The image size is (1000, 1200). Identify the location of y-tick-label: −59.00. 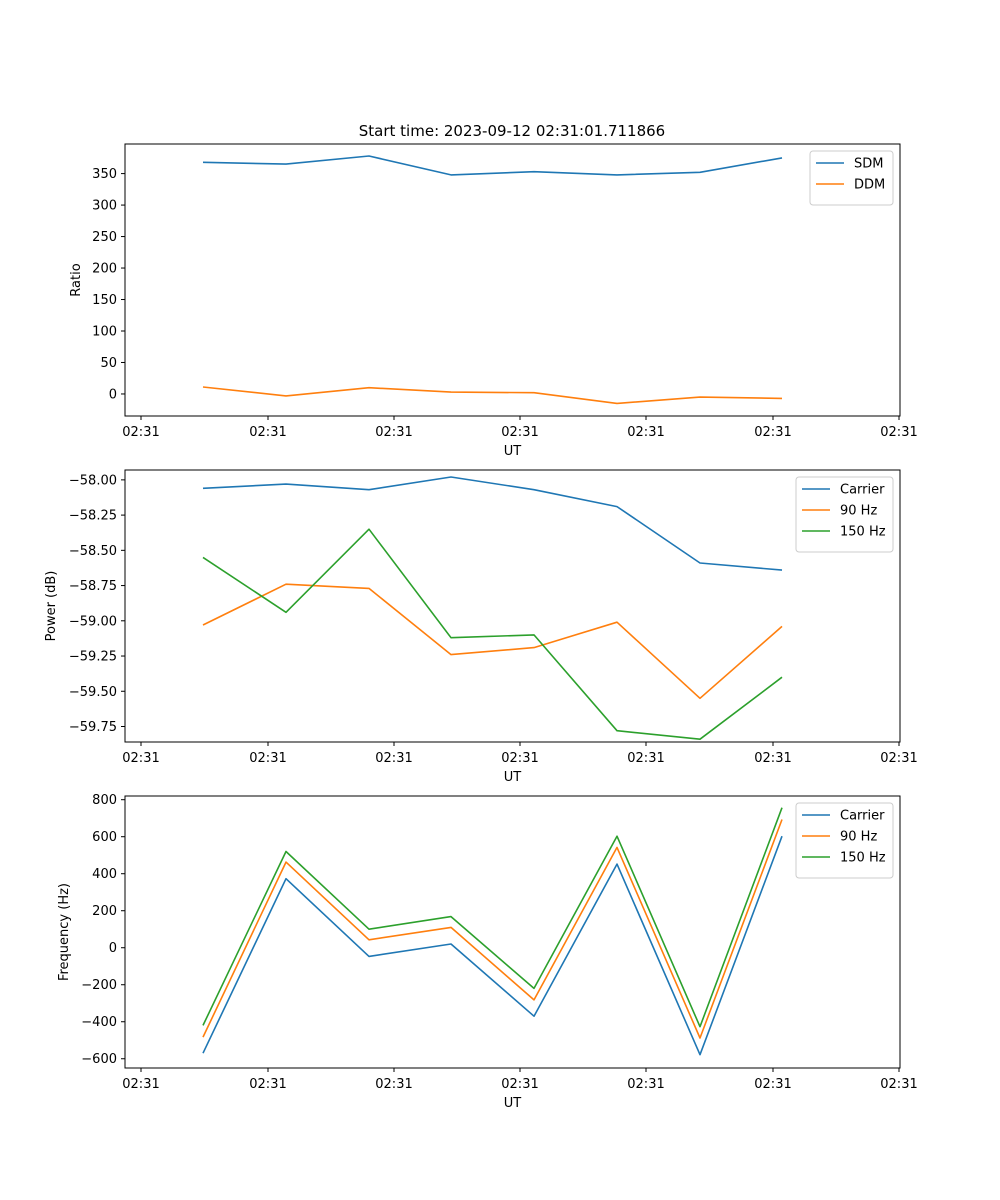
(93, 621).